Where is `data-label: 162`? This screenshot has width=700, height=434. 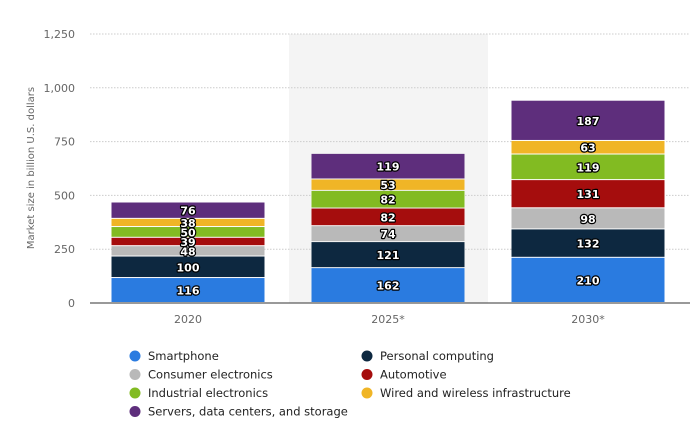 data-label: 162 is located at coordinates (388, 286).